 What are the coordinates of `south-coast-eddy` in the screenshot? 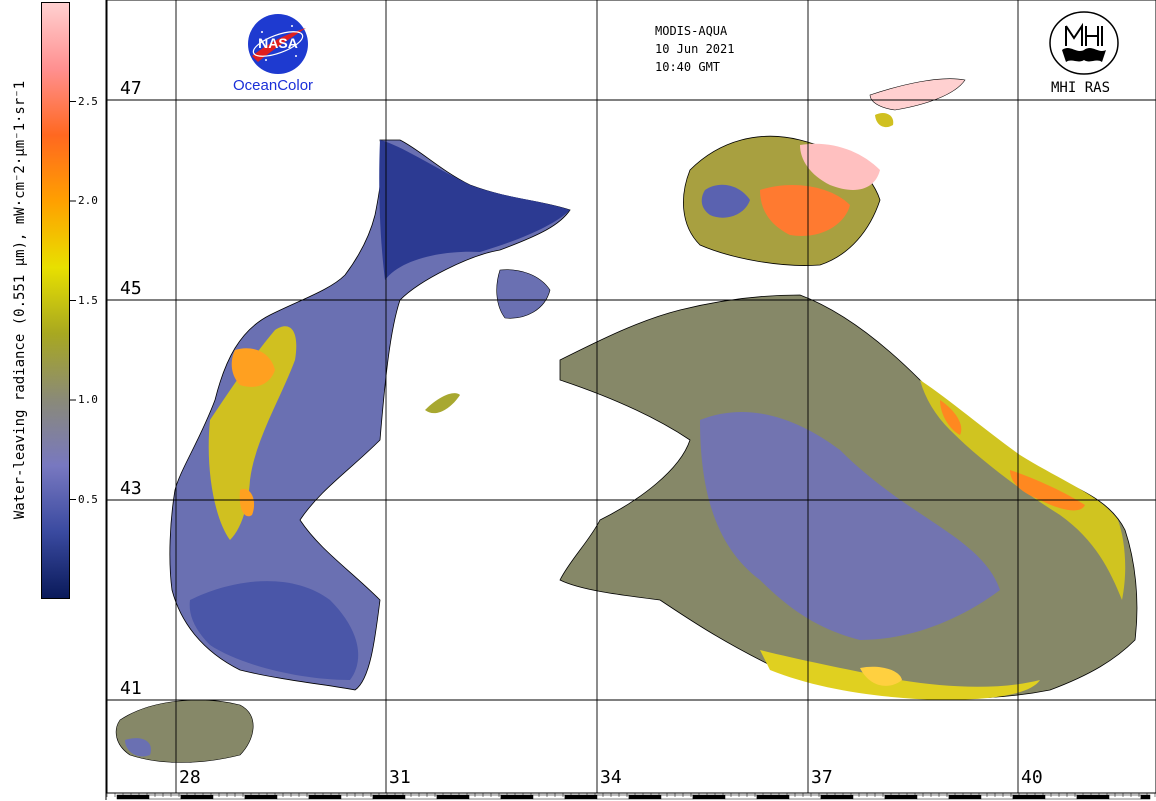 It's located at (881, 676).